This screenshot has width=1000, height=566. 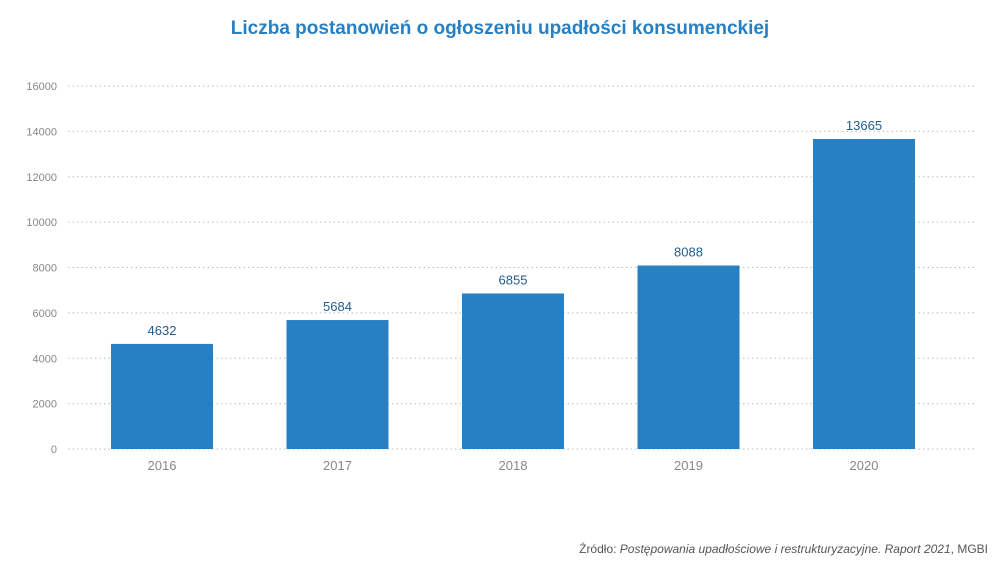 I want to click on x-tick-label-2019: 2019, so click(x=688, y=465).